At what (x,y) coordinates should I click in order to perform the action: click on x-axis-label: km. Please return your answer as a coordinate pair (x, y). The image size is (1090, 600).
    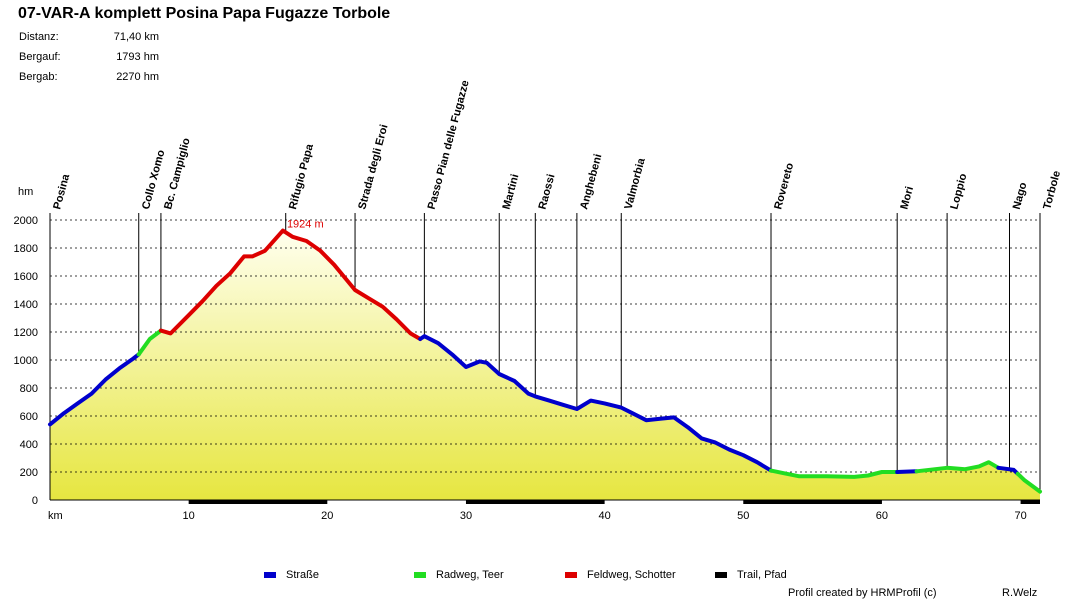
    Looking at the image, I should click on (55, 516).